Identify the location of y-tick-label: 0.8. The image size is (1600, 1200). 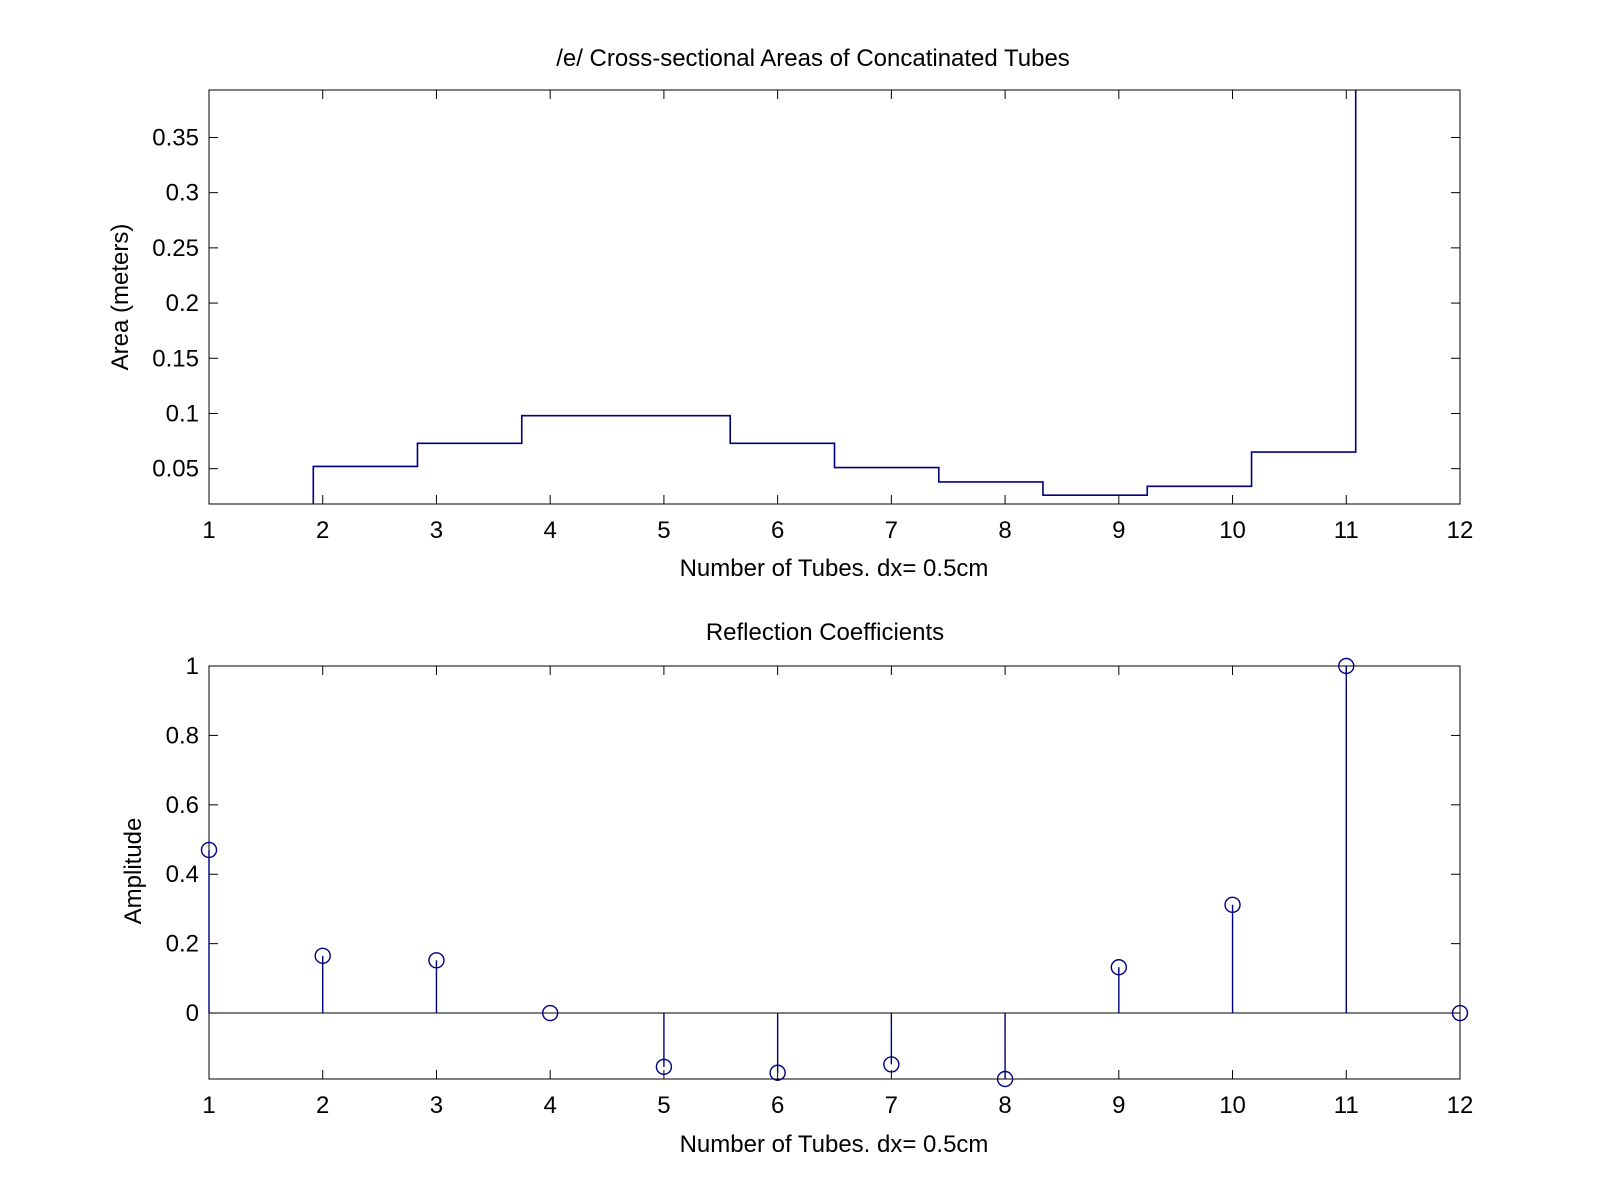
(182, 735).